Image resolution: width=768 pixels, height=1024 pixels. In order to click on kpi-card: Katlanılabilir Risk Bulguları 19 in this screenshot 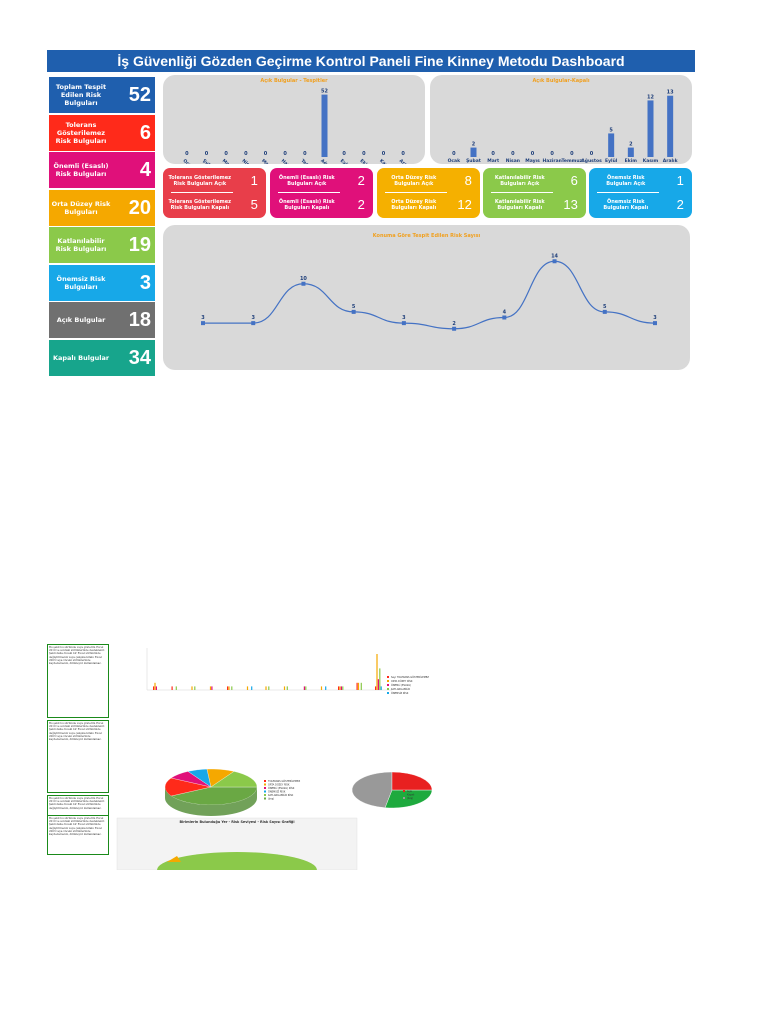, I will do `click(102, 245)`.